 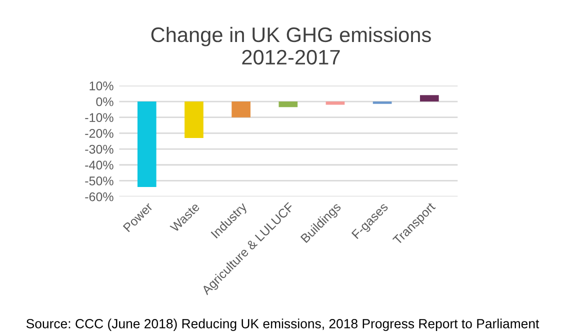 What do you see at coordinates (99, 165) in the screenshot?
I see `y-tick-label: -40%` at bounding box center [99, 165].